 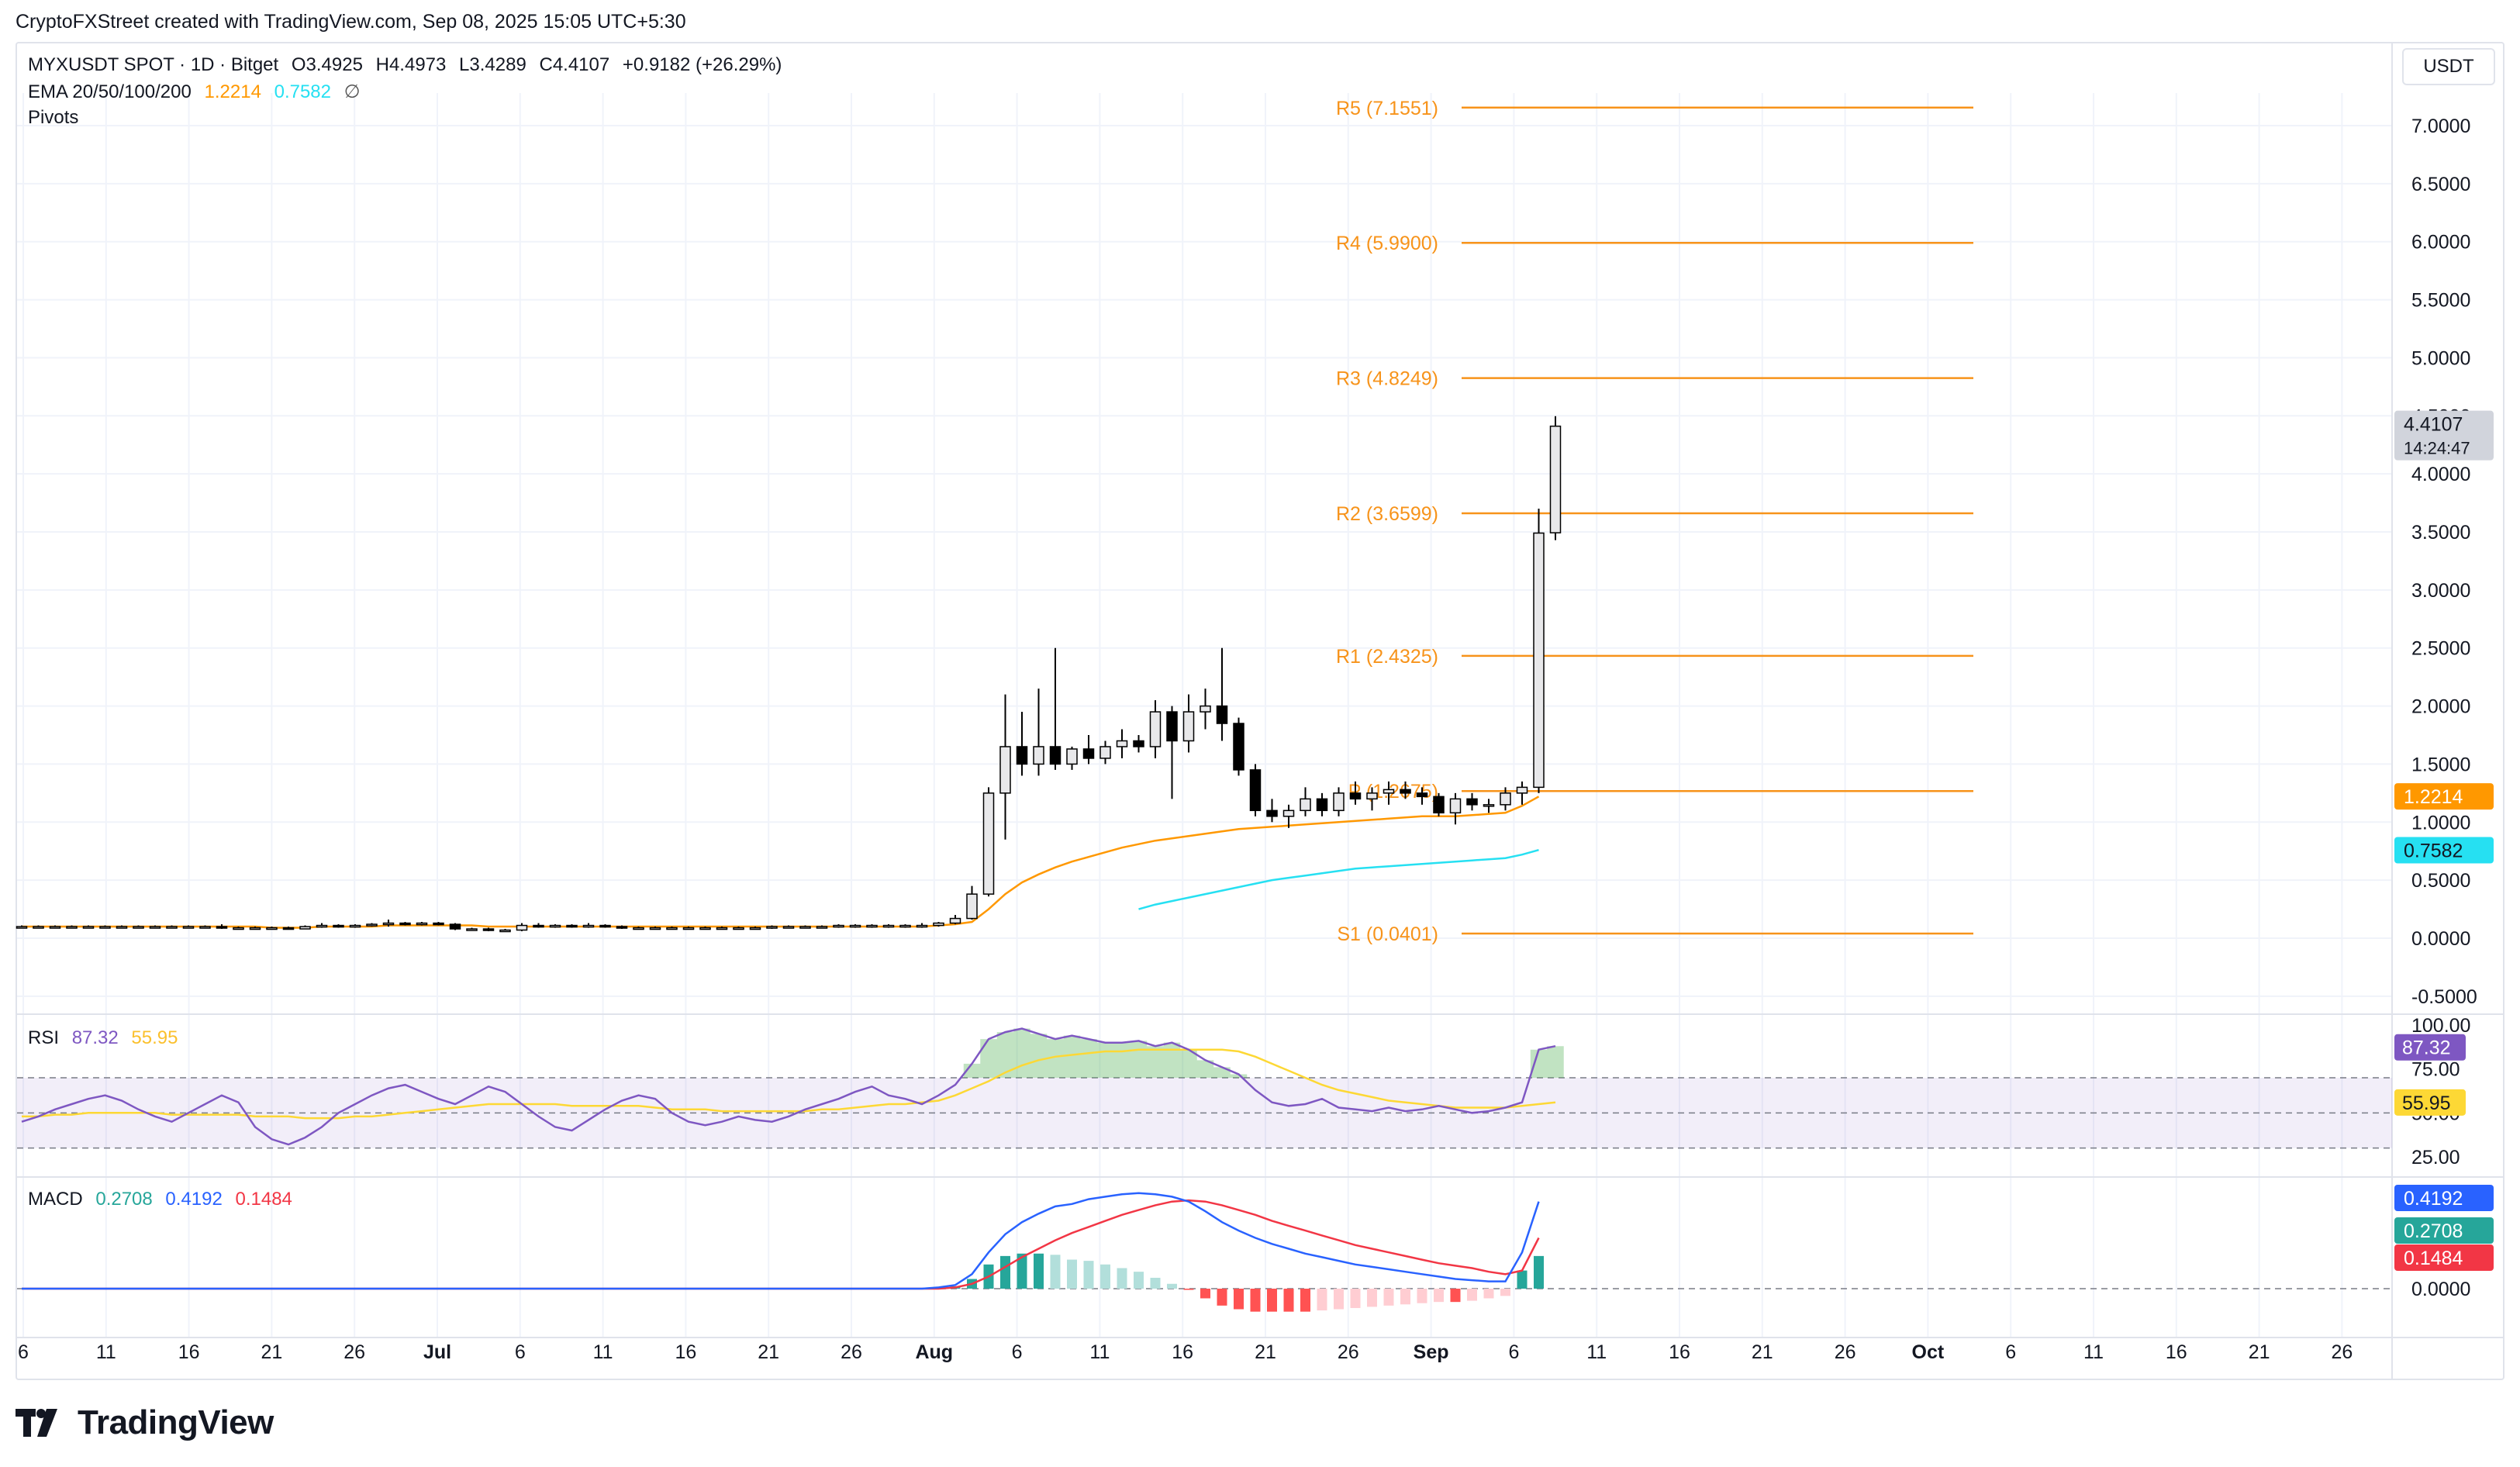 What do you see at coordinates (2433, 797) in the screenshot?
I see `ema-axis-tag-value: 1.2214` at bounding box center [2433, 797].